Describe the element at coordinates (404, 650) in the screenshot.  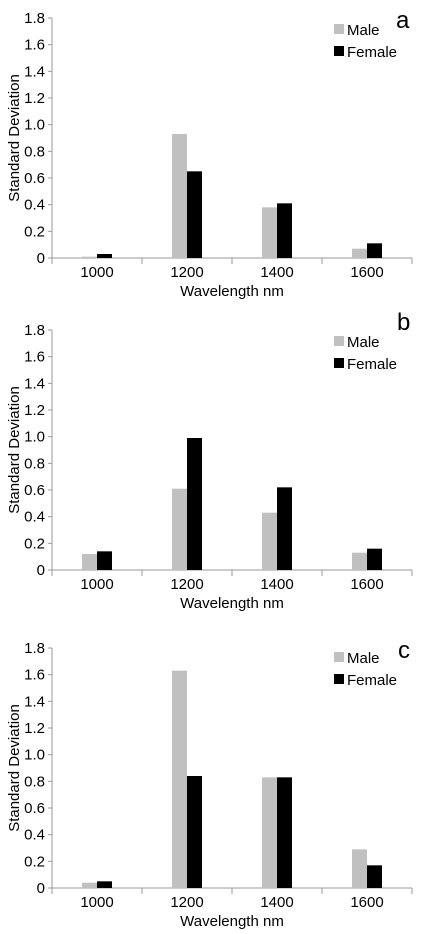
I see `panel-letter: c` at that location.